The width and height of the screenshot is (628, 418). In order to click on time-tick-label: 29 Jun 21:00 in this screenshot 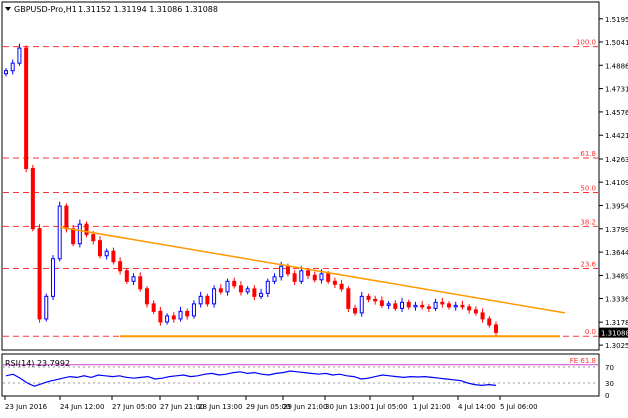, I will do `click(305, 407)`.